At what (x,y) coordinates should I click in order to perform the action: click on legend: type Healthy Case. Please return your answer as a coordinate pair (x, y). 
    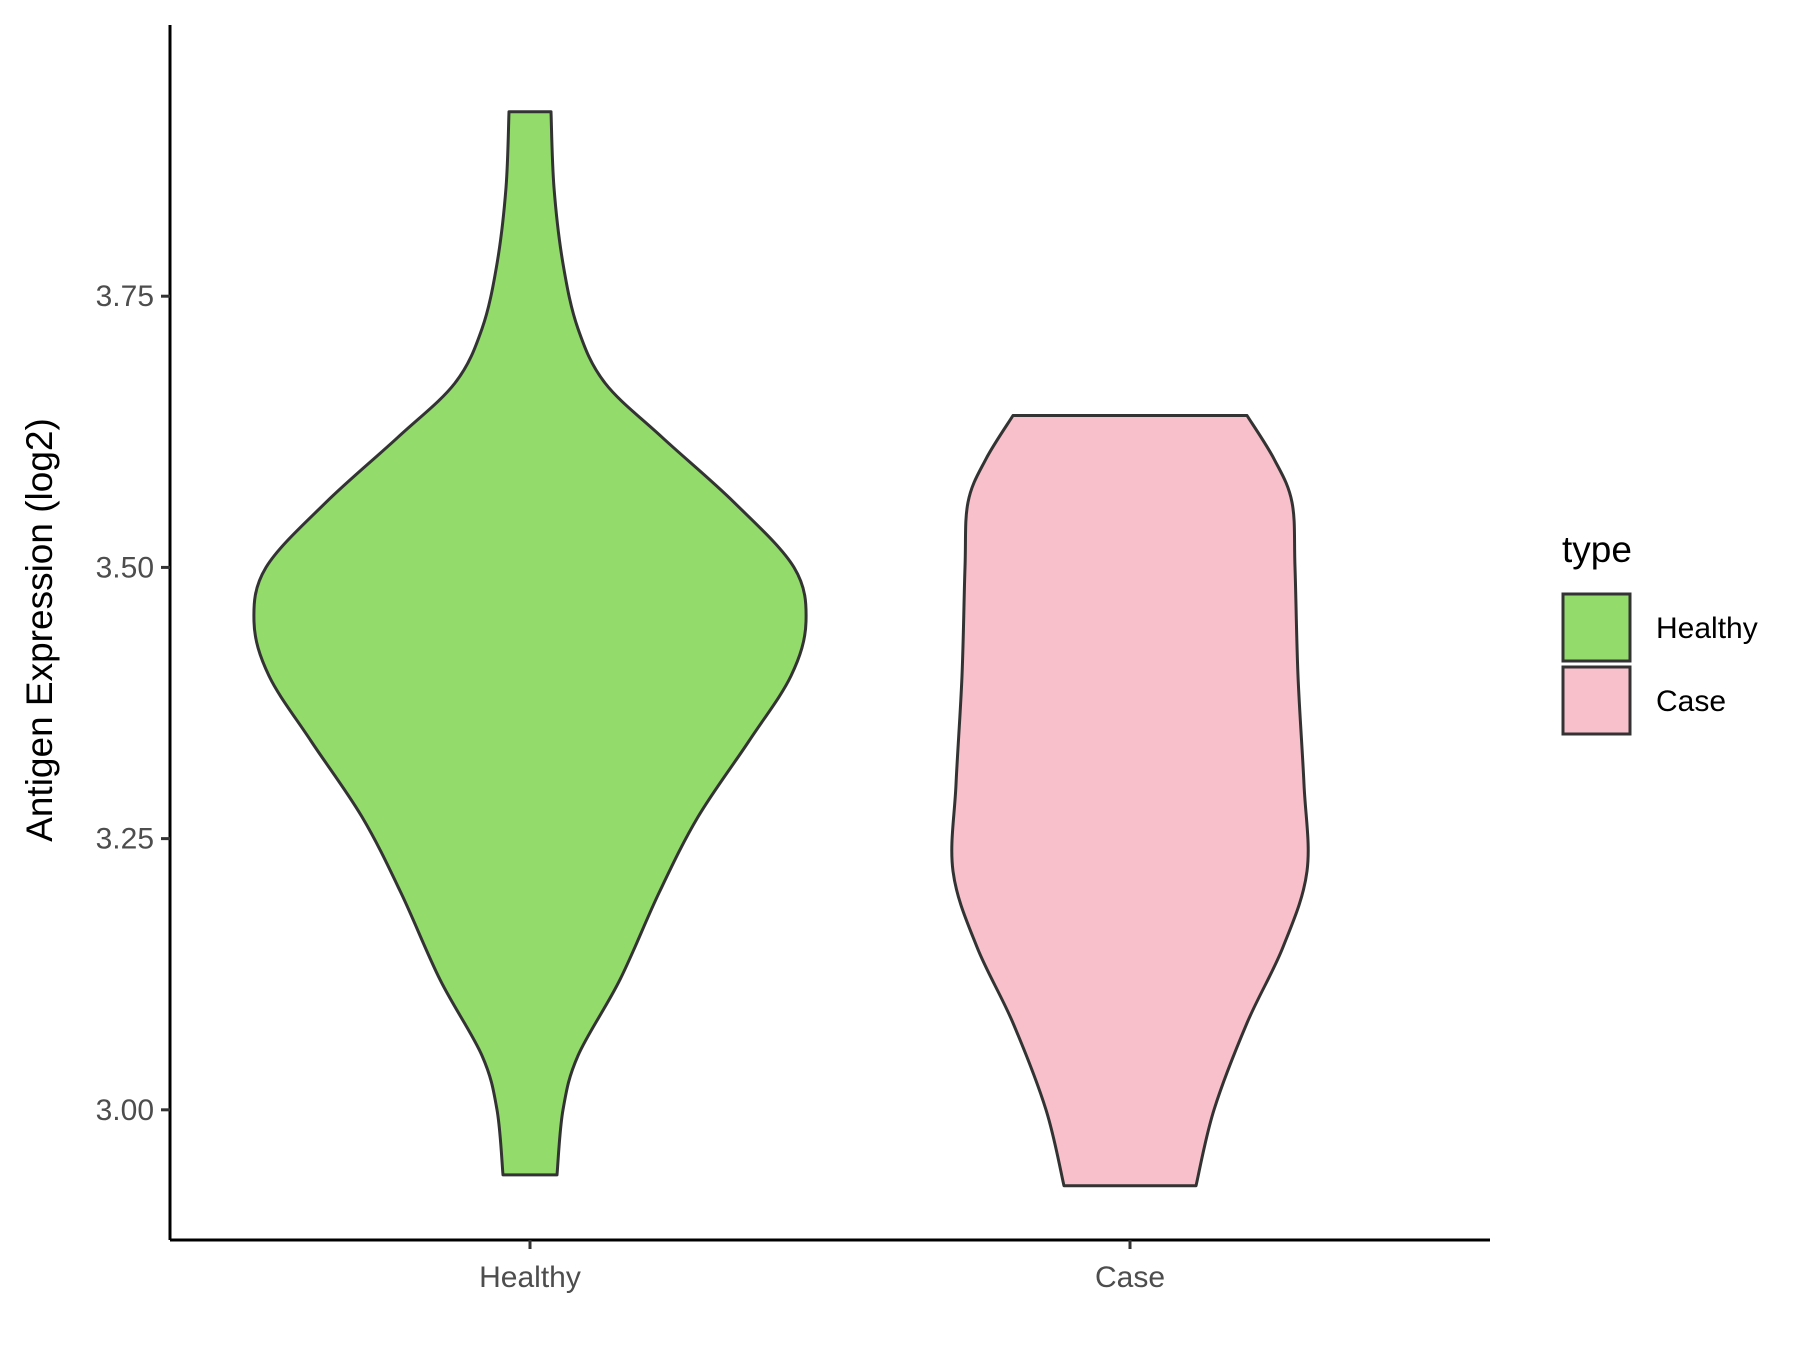
    Looking at the image, I should click on (1659, 632).